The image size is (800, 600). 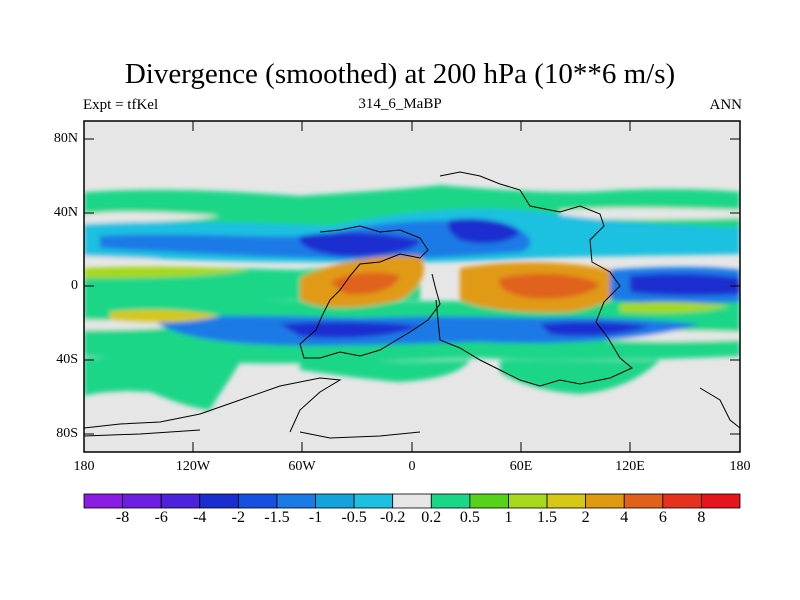 I want to click on colorbar-label: 8, so click(x=701, y=517).